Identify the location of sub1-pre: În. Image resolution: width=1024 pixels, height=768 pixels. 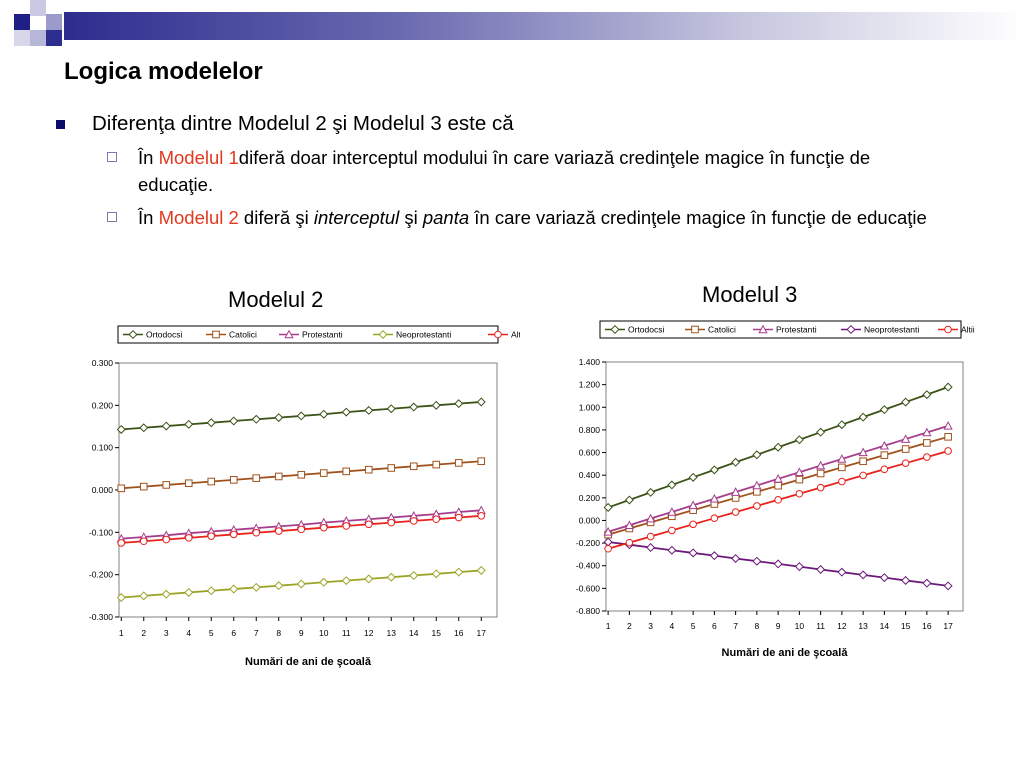
(148, 157).